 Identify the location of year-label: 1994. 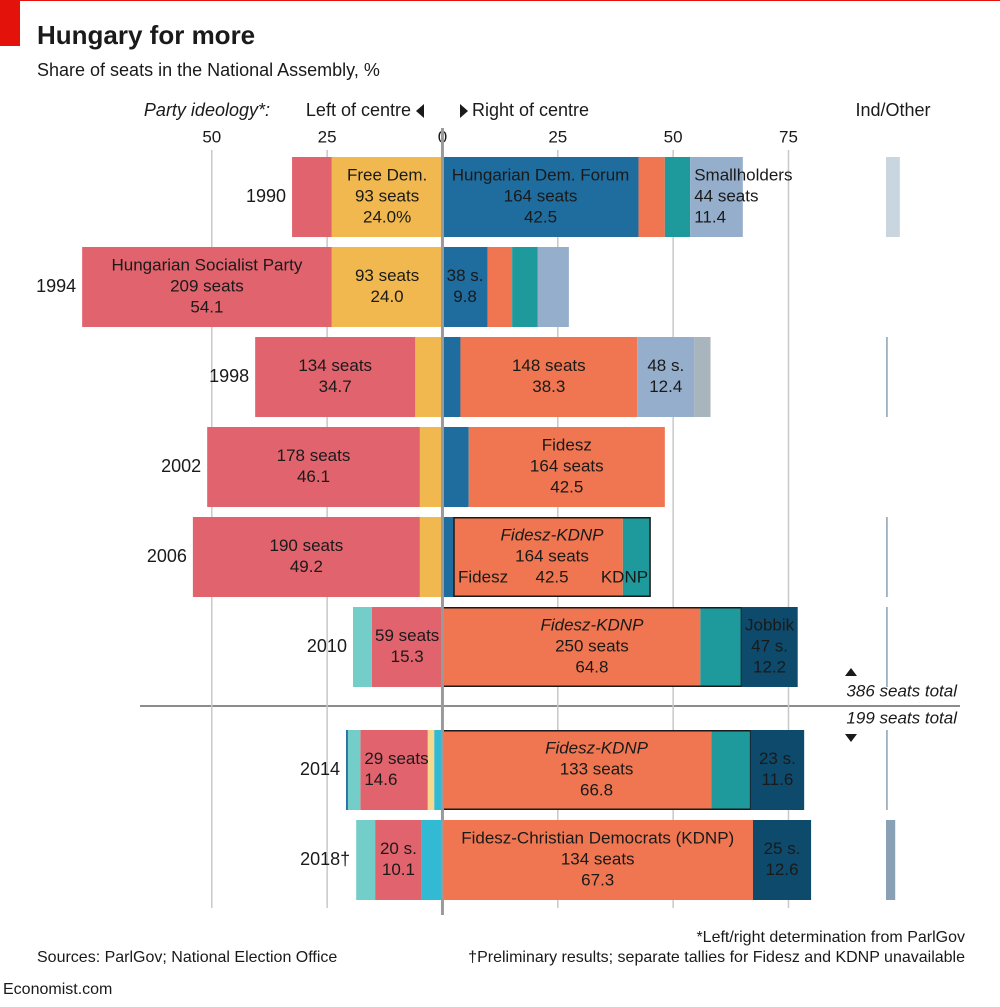
(56, 286).